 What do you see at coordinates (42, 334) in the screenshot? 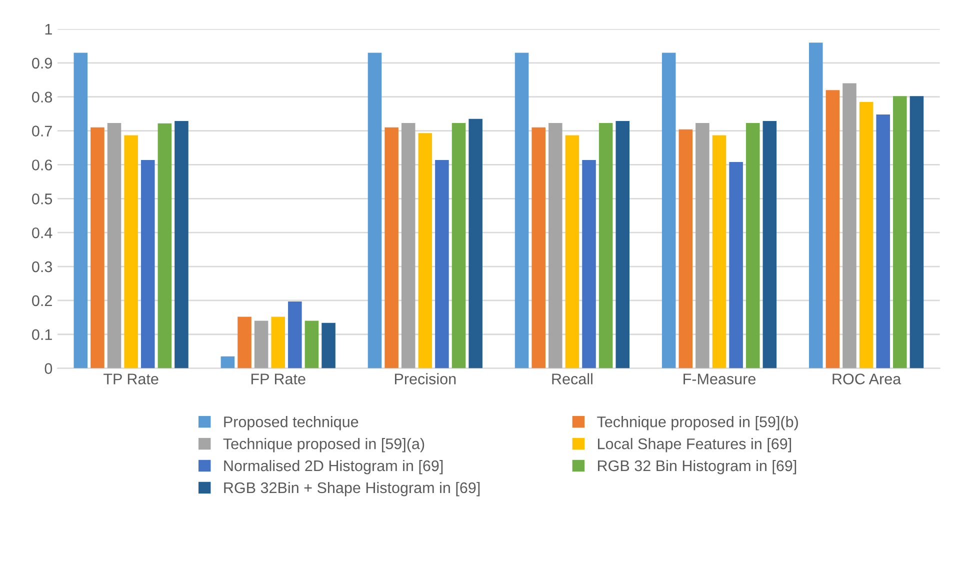
I see `y-tick-label: 0.1` at bounding box center [42, 334].